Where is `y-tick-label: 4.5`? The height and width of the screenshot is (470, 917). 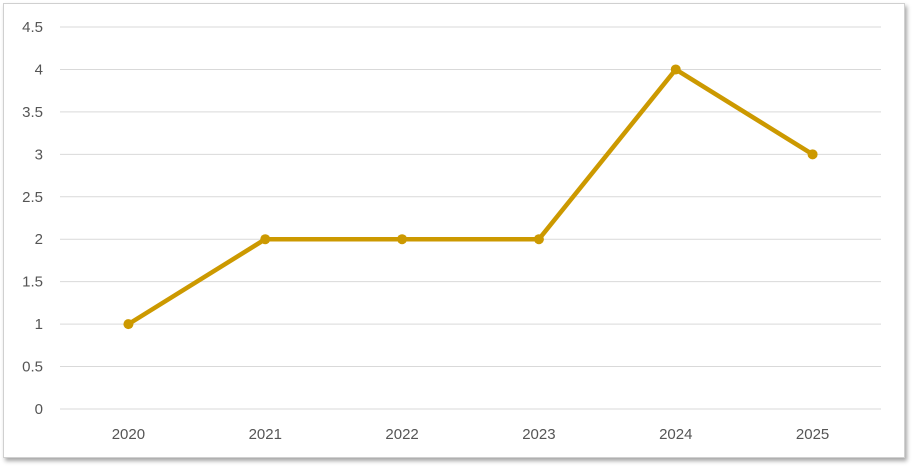 y-tick-label: 4.5 is located at coordinates (32, 27).